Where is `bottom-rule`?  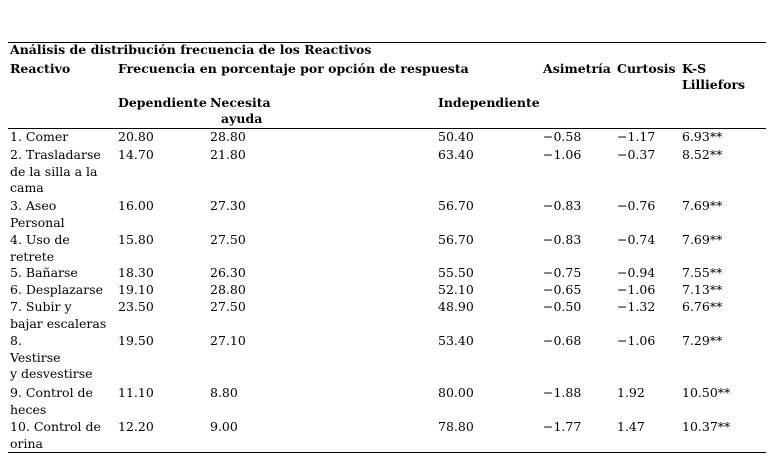
bottom-rule is located at coordinates (387, 452).